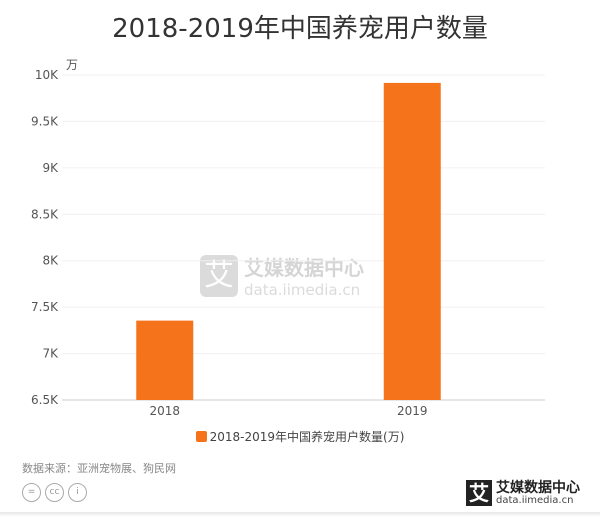 The width and height of the screenshot is (600, 523). I want to click on bar-2018, so click(165, 360).